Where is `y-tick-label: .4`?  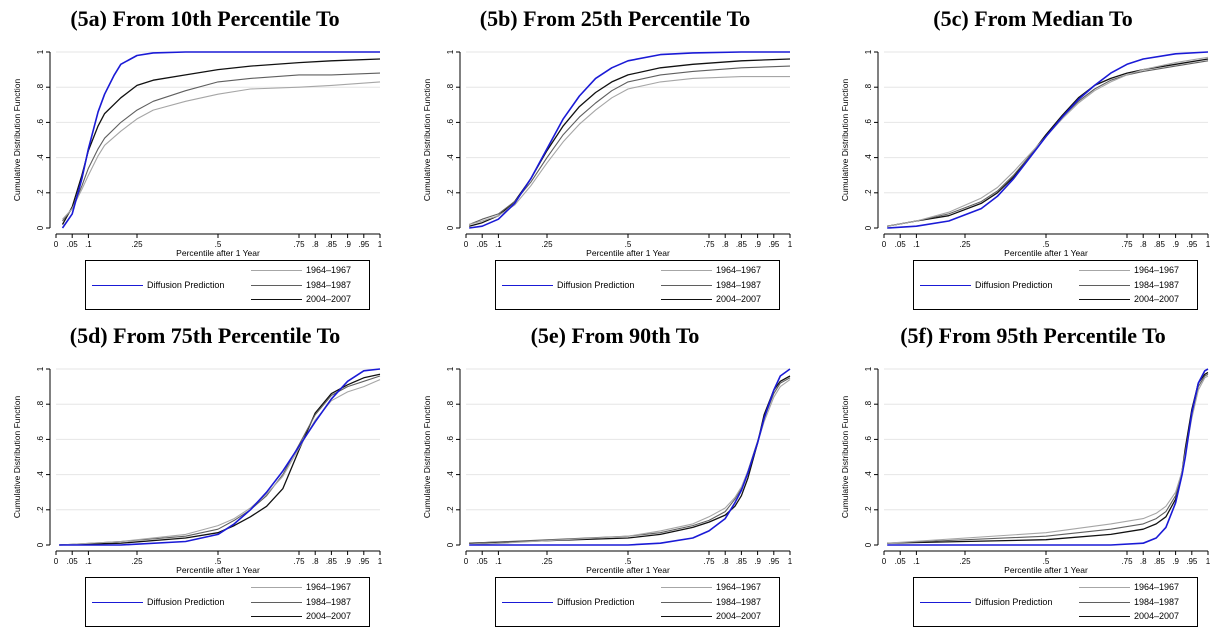 y-tick-label: .4 is located at coordinates (40, 474).